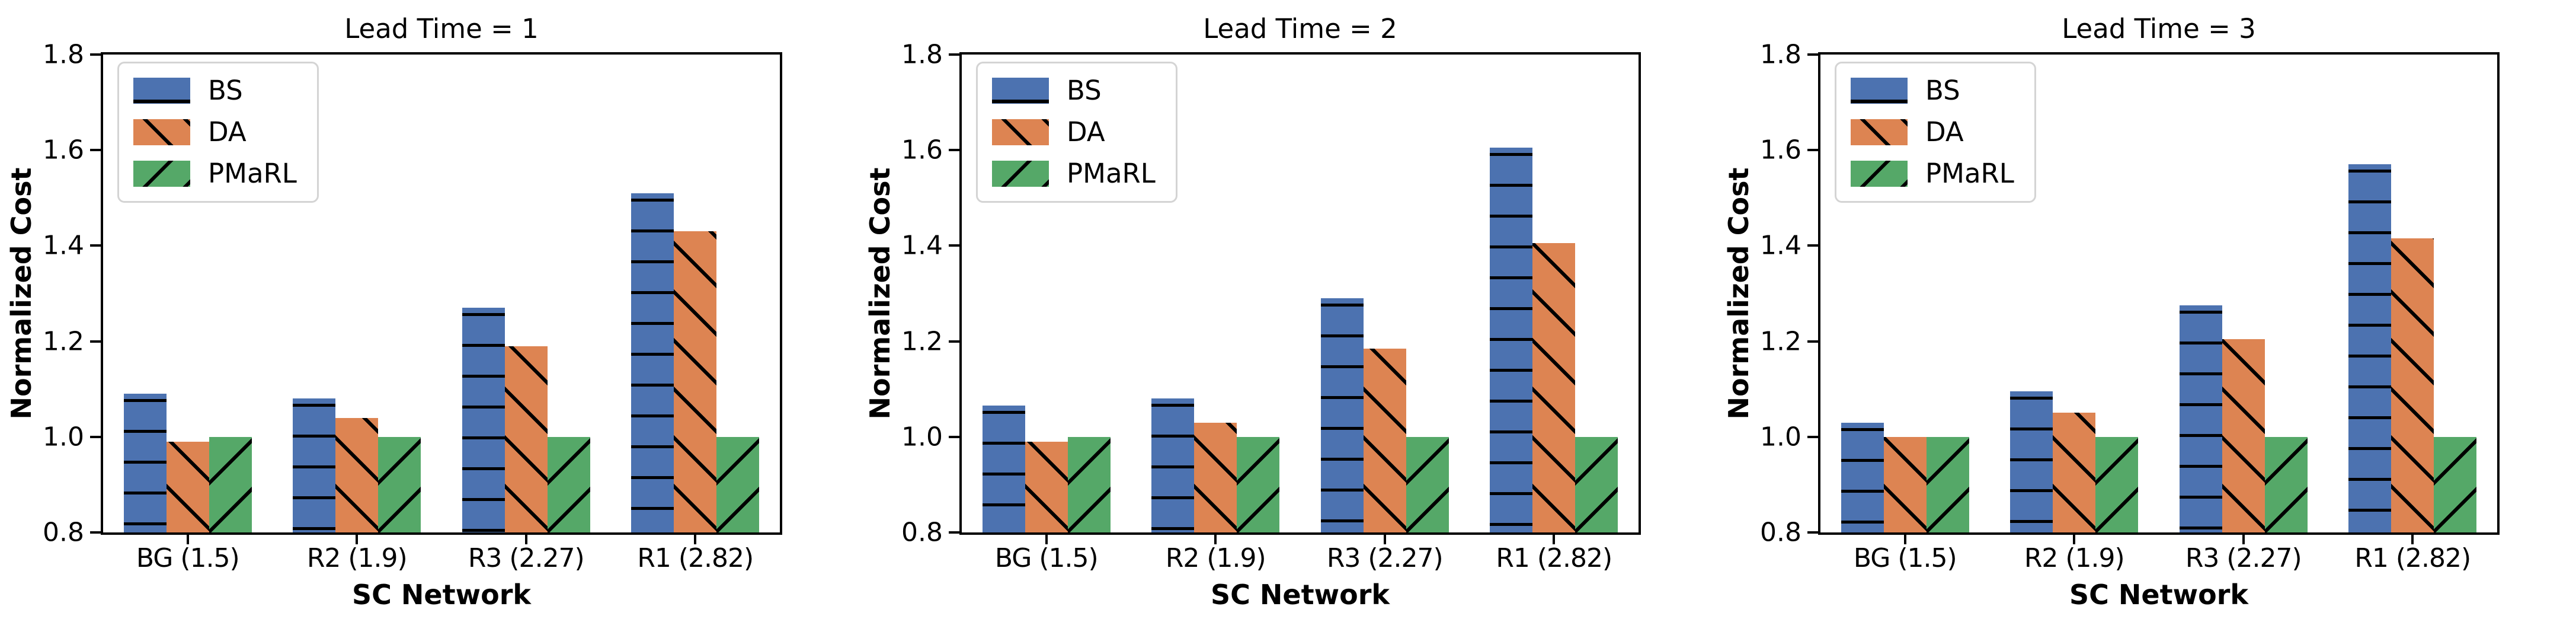 This screenshot has width=2576, height=619. I want to click on legend-swatch-pmarl-icon, so click(1020, 174).